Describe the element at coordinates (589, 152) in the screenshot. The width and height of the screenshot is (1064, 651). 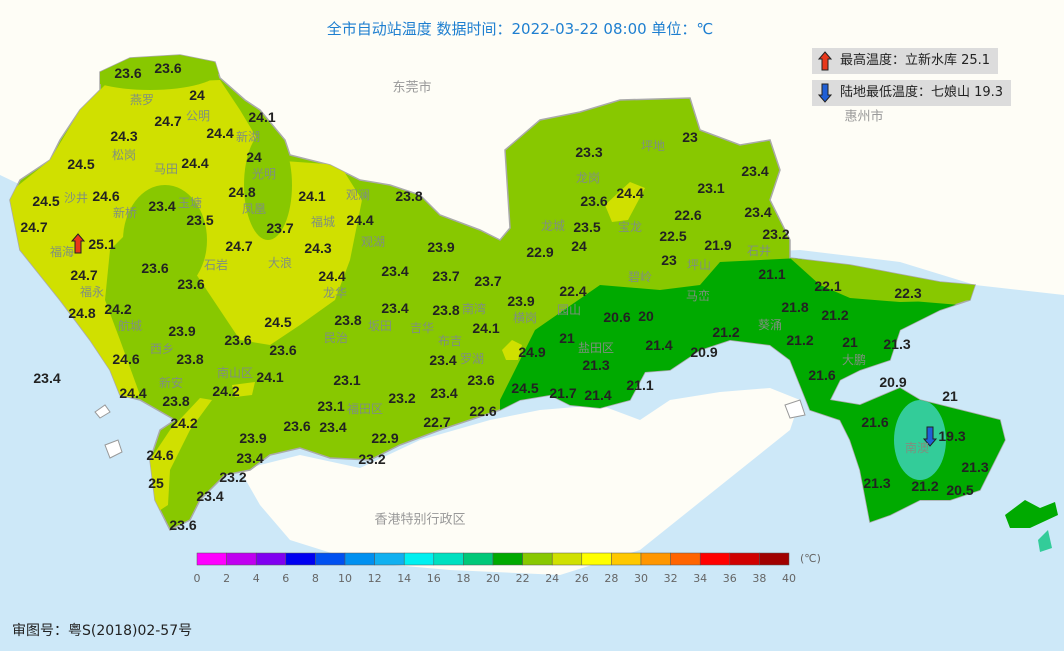
I see `station-temperature: 23.3` at that location.